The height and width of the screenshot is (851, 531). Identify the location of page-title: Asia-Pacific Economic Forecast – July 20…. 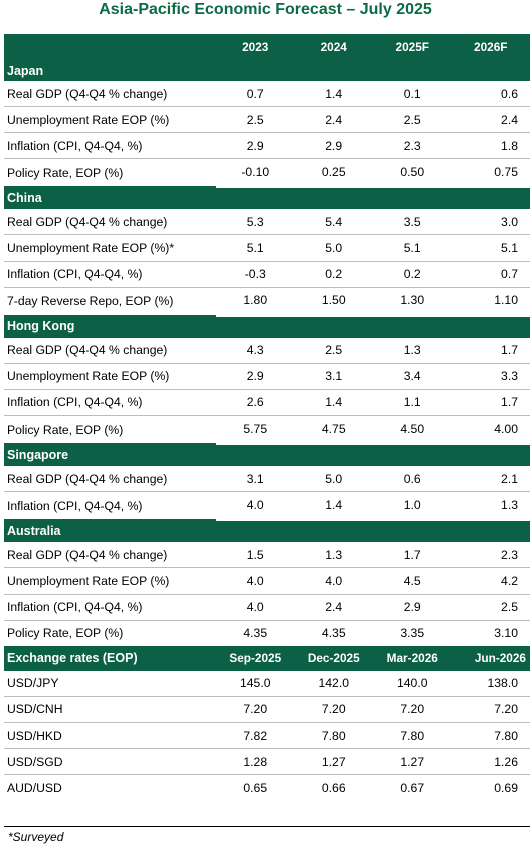
(265, 9).